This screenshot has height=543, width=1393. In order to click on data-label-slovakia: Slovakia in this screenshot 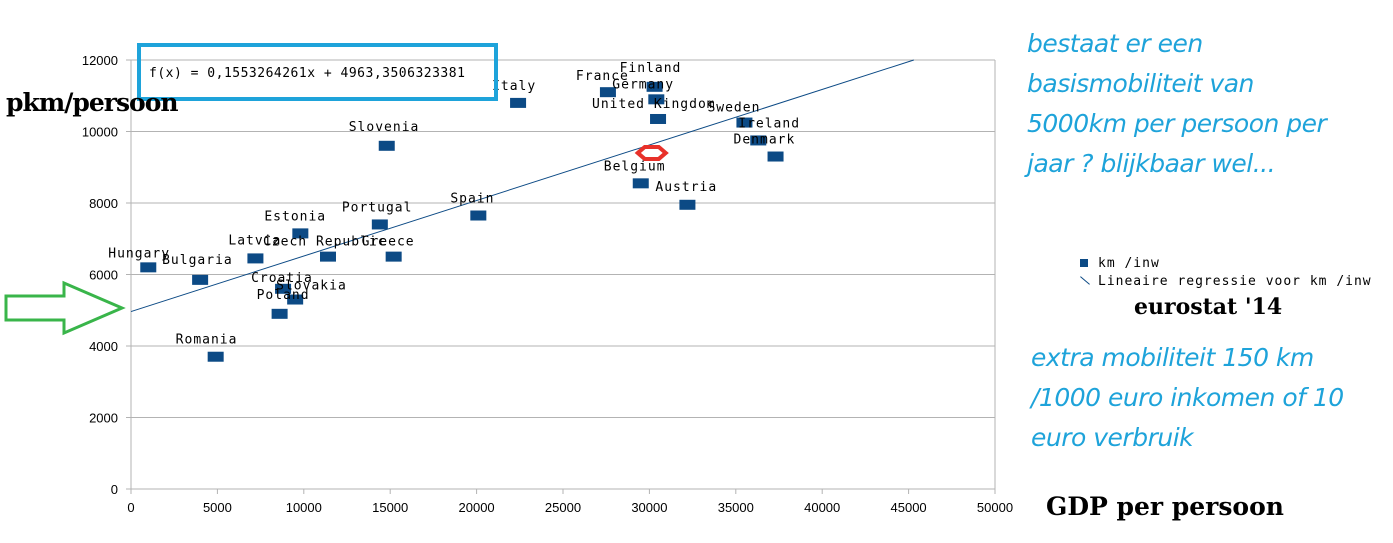, I will do `click(311, 286)`.